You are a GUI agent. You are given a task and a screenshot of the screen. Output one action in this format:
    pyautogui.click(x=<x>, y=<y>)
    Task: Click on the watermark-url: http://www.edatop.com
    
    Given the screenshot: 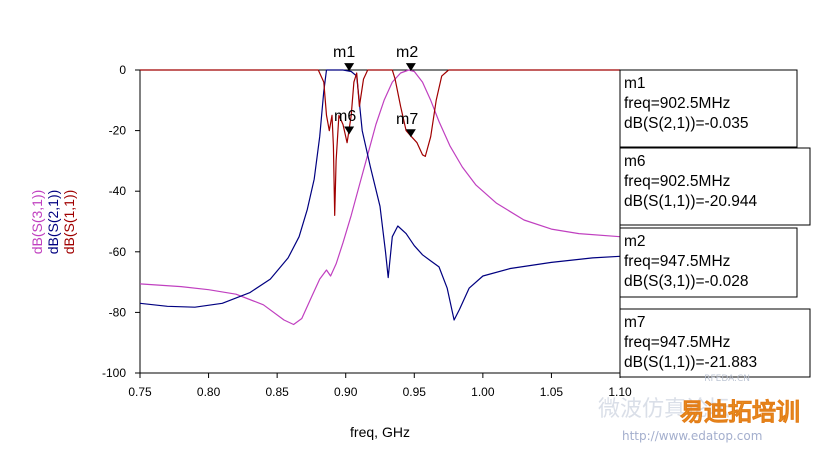 What is the action you would take?
    pyautogui.click(x=692, y=436)
    